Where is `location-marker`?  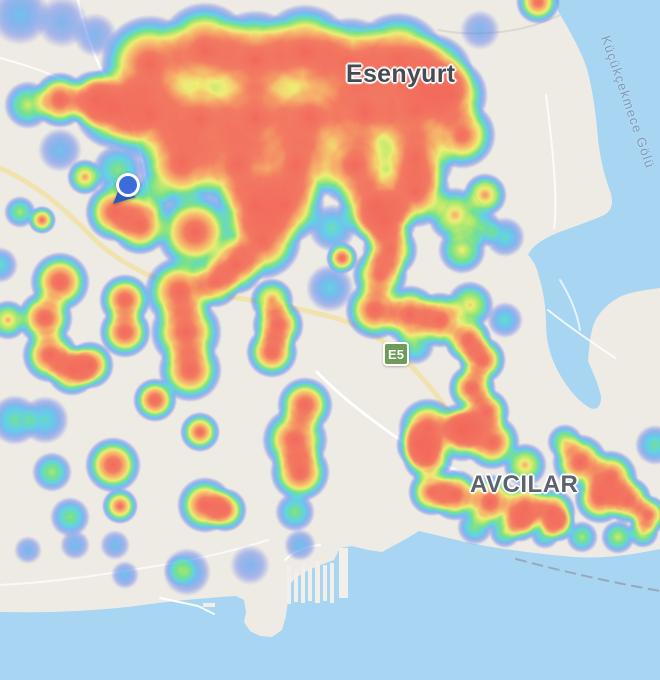
location-marker is located at coordinates (128, 185).